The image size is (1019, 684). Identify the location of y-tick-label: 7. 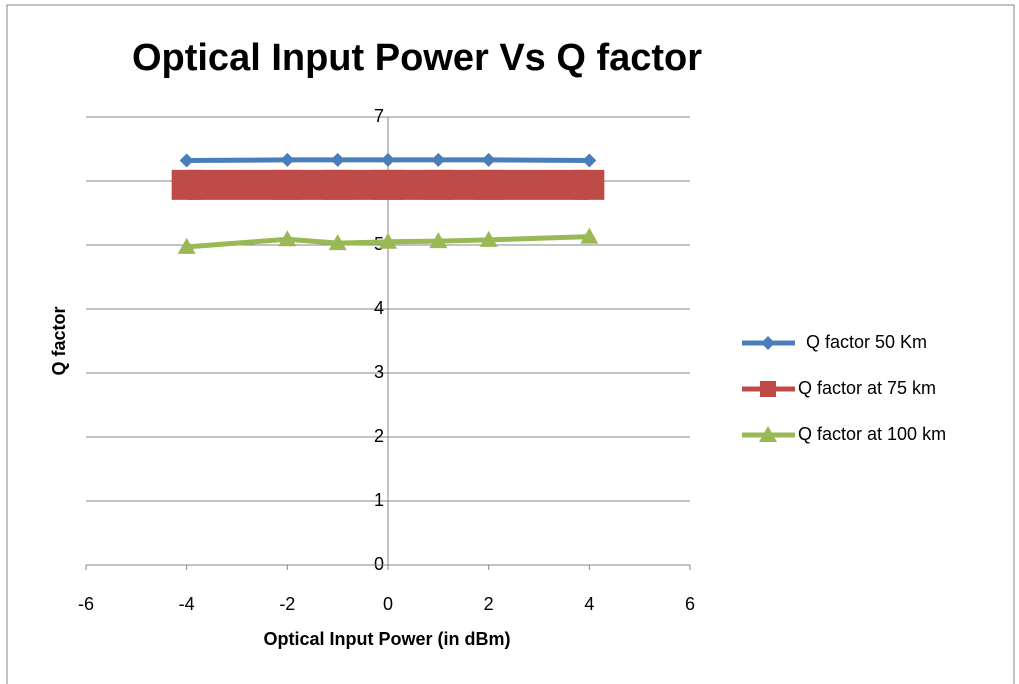
(379, 116).